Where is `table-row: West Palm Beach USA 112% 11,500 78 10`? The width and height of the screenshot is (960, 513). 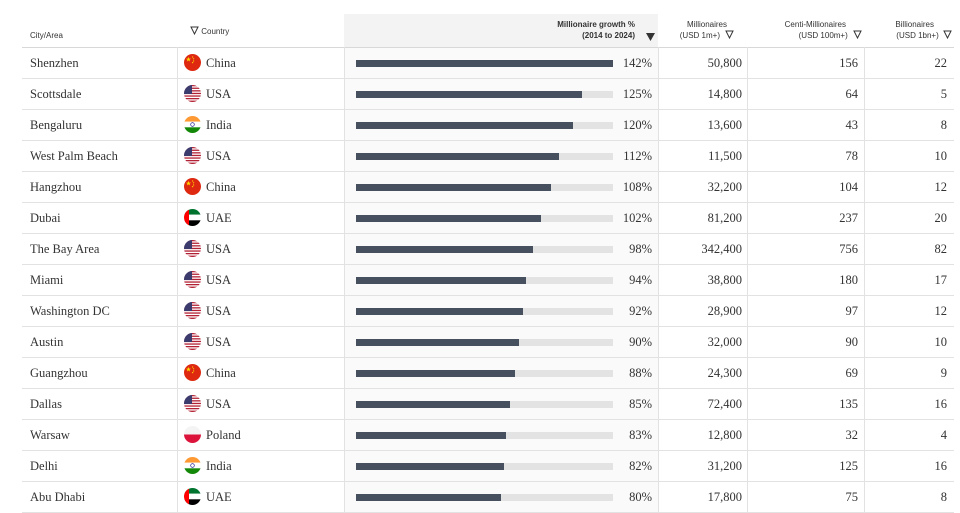 table-row: West Palm Beach USA 112% 11,500 78 10 is located at coordinates (488, 156).